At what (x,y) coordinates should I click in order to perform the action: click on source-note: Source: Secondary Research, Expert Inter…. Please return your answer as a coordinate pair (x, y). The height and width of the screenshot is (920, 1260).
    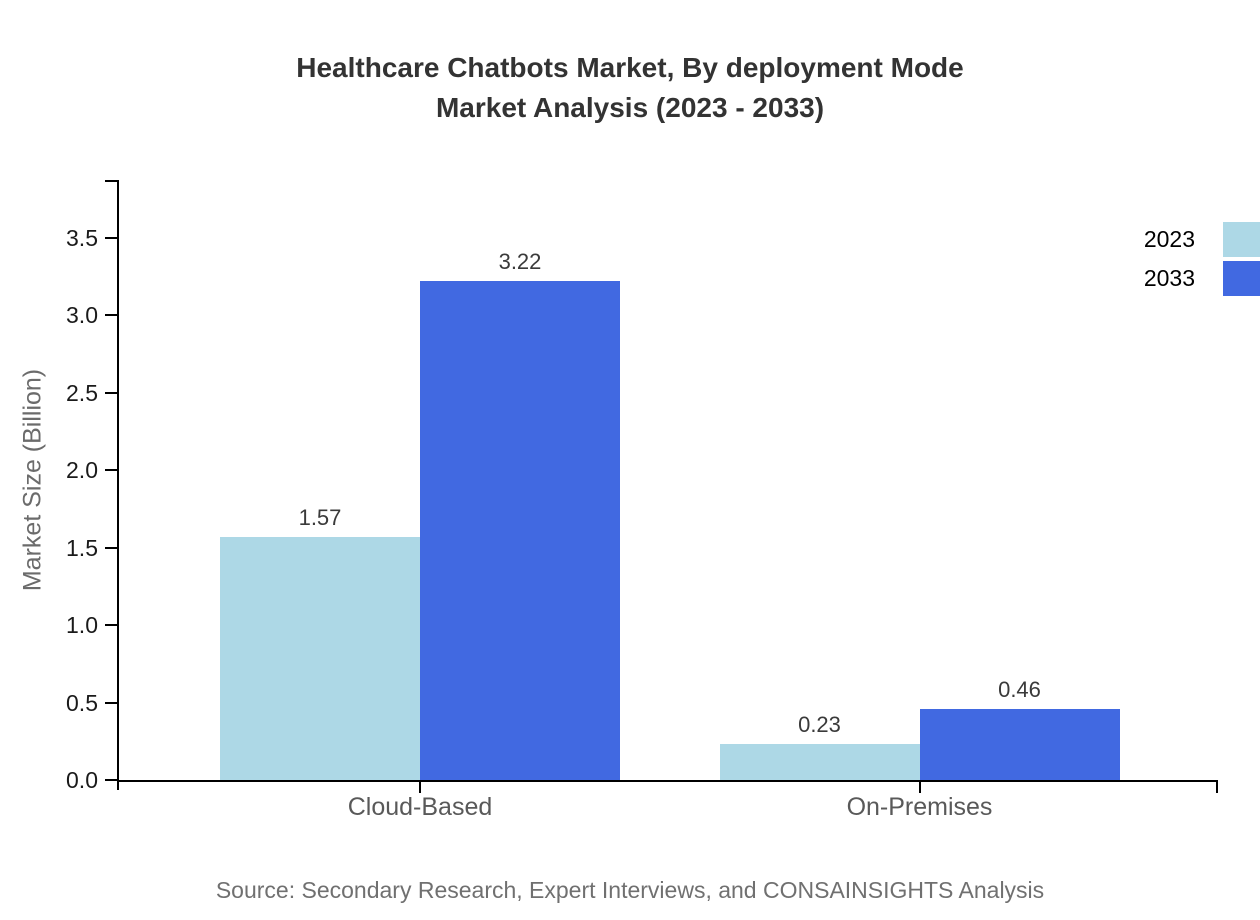
    Looking at the image, I should click on (630, 890).